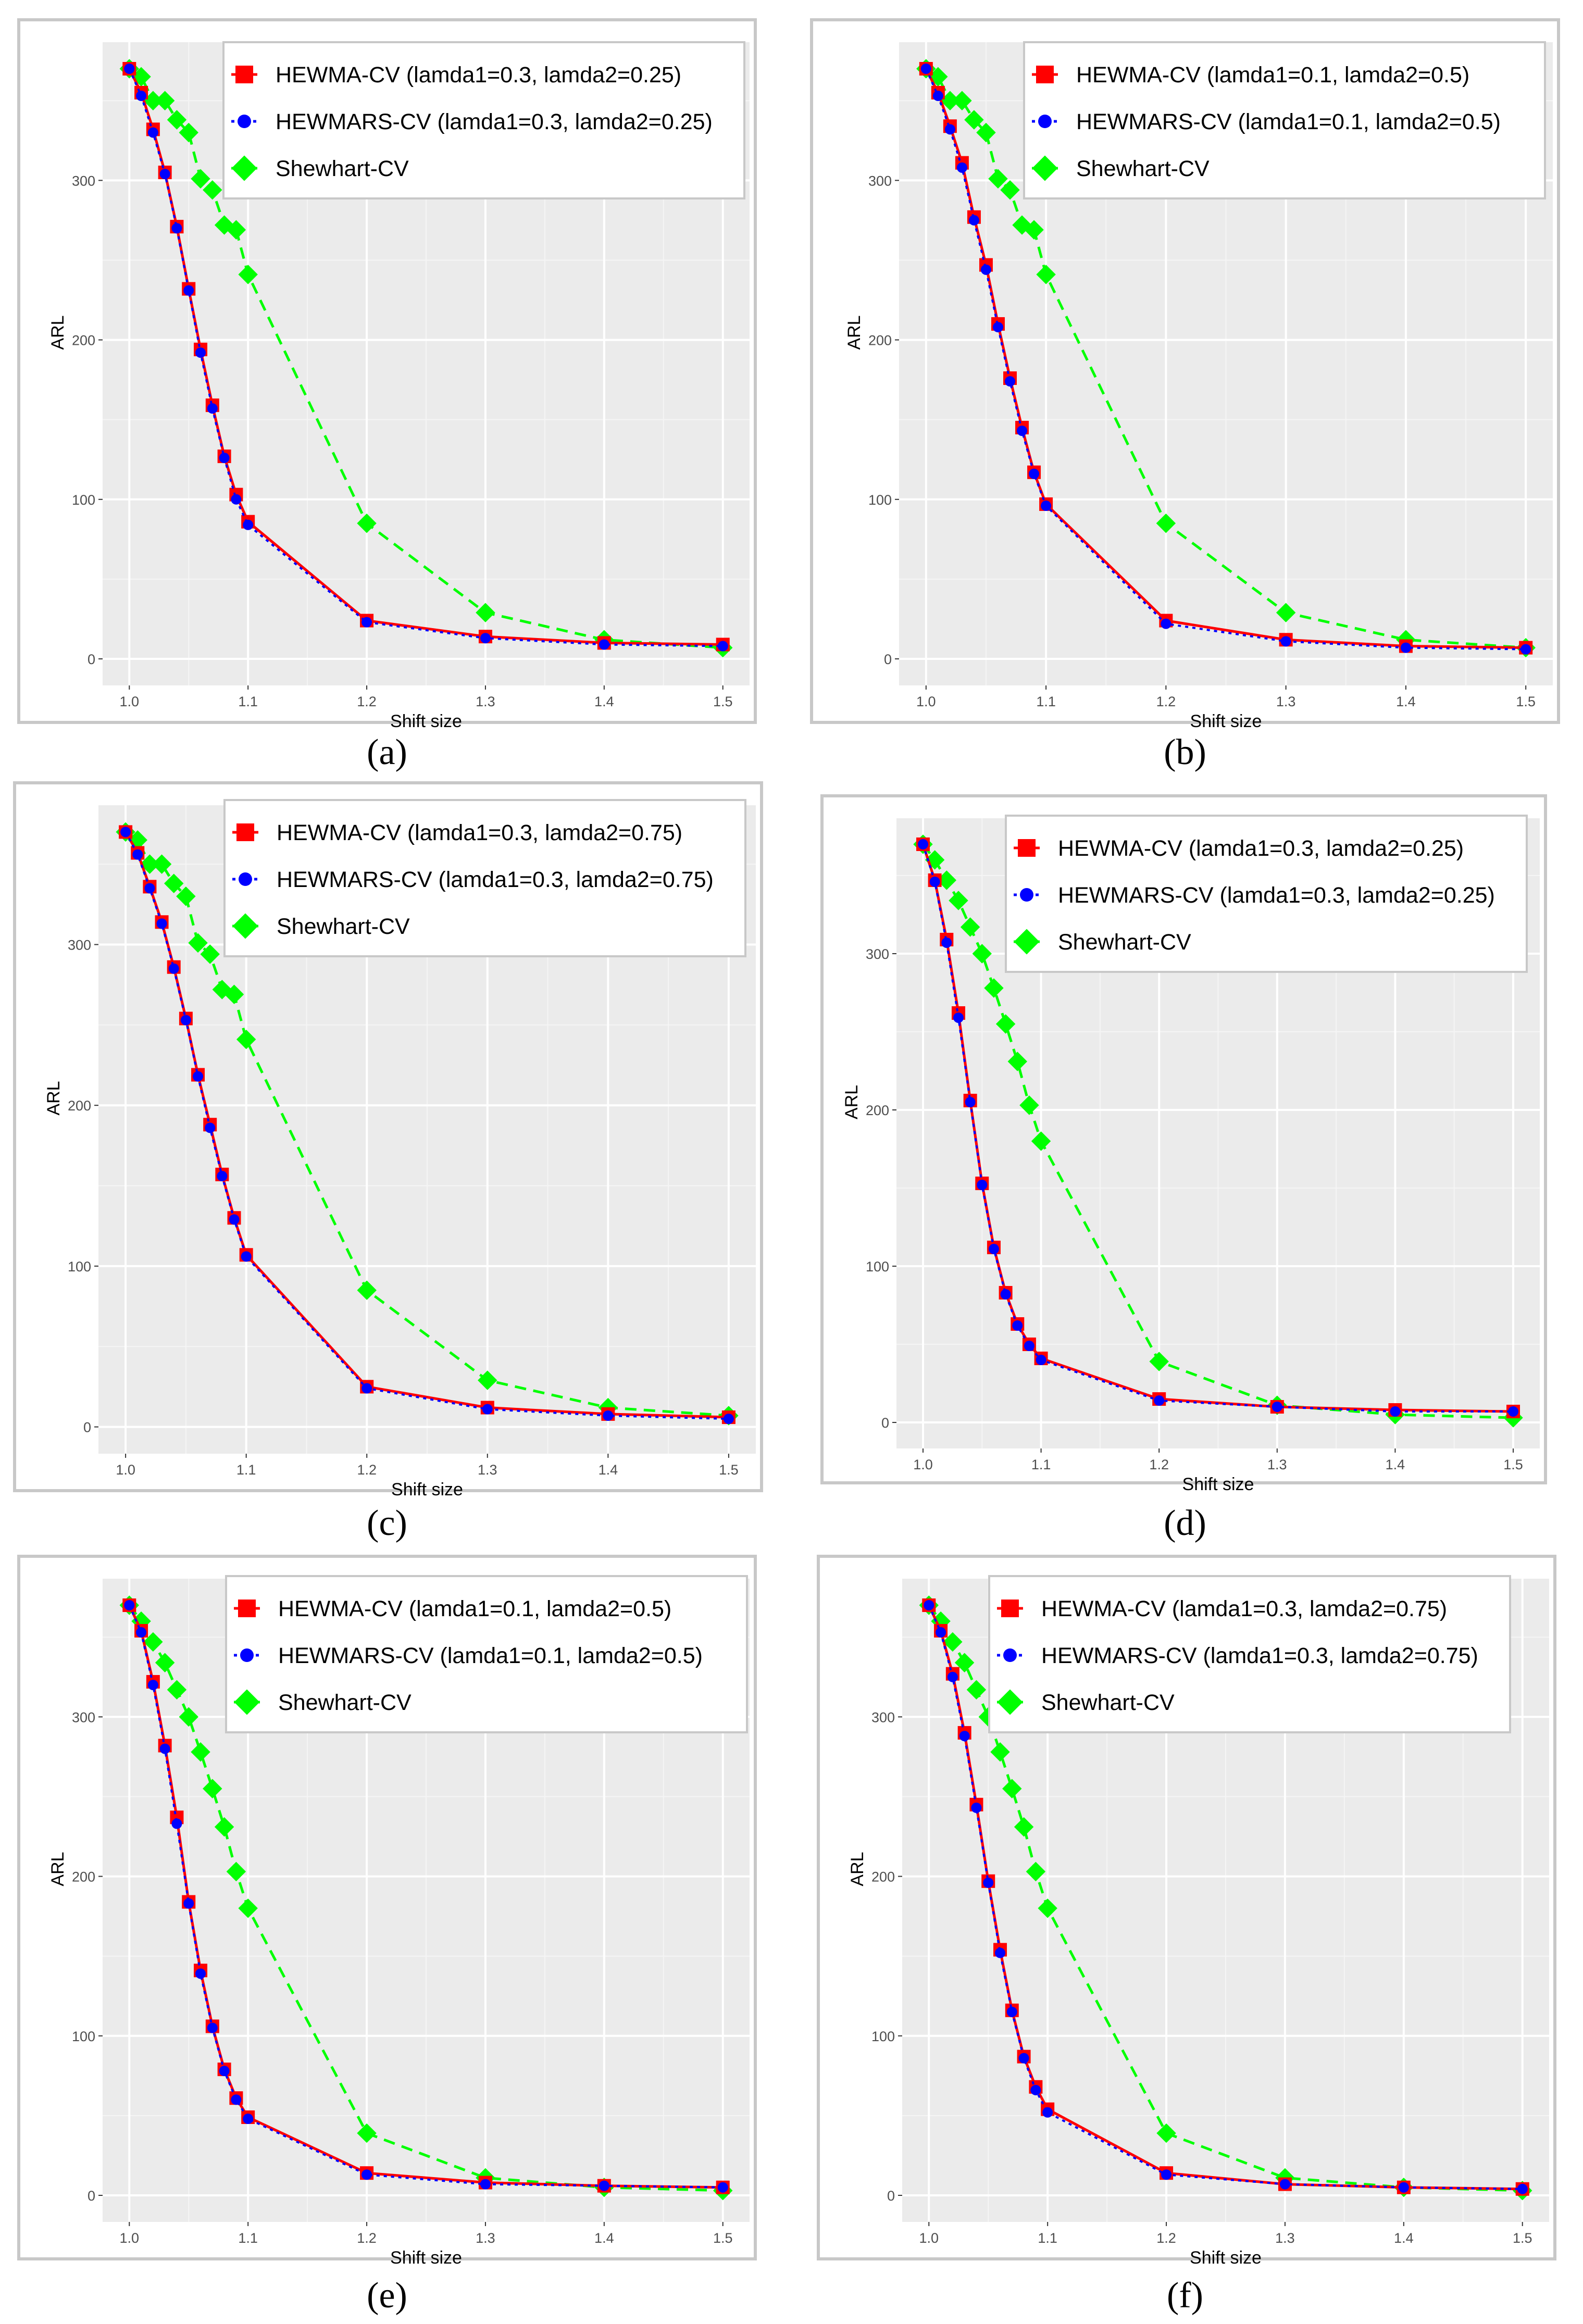  Describe the element at coordinates (495, 121) in the screenshot. I see `legend-entry-label: HEWMARS-CV (lamda1=0.3, lamda2=0.25)` at that location.